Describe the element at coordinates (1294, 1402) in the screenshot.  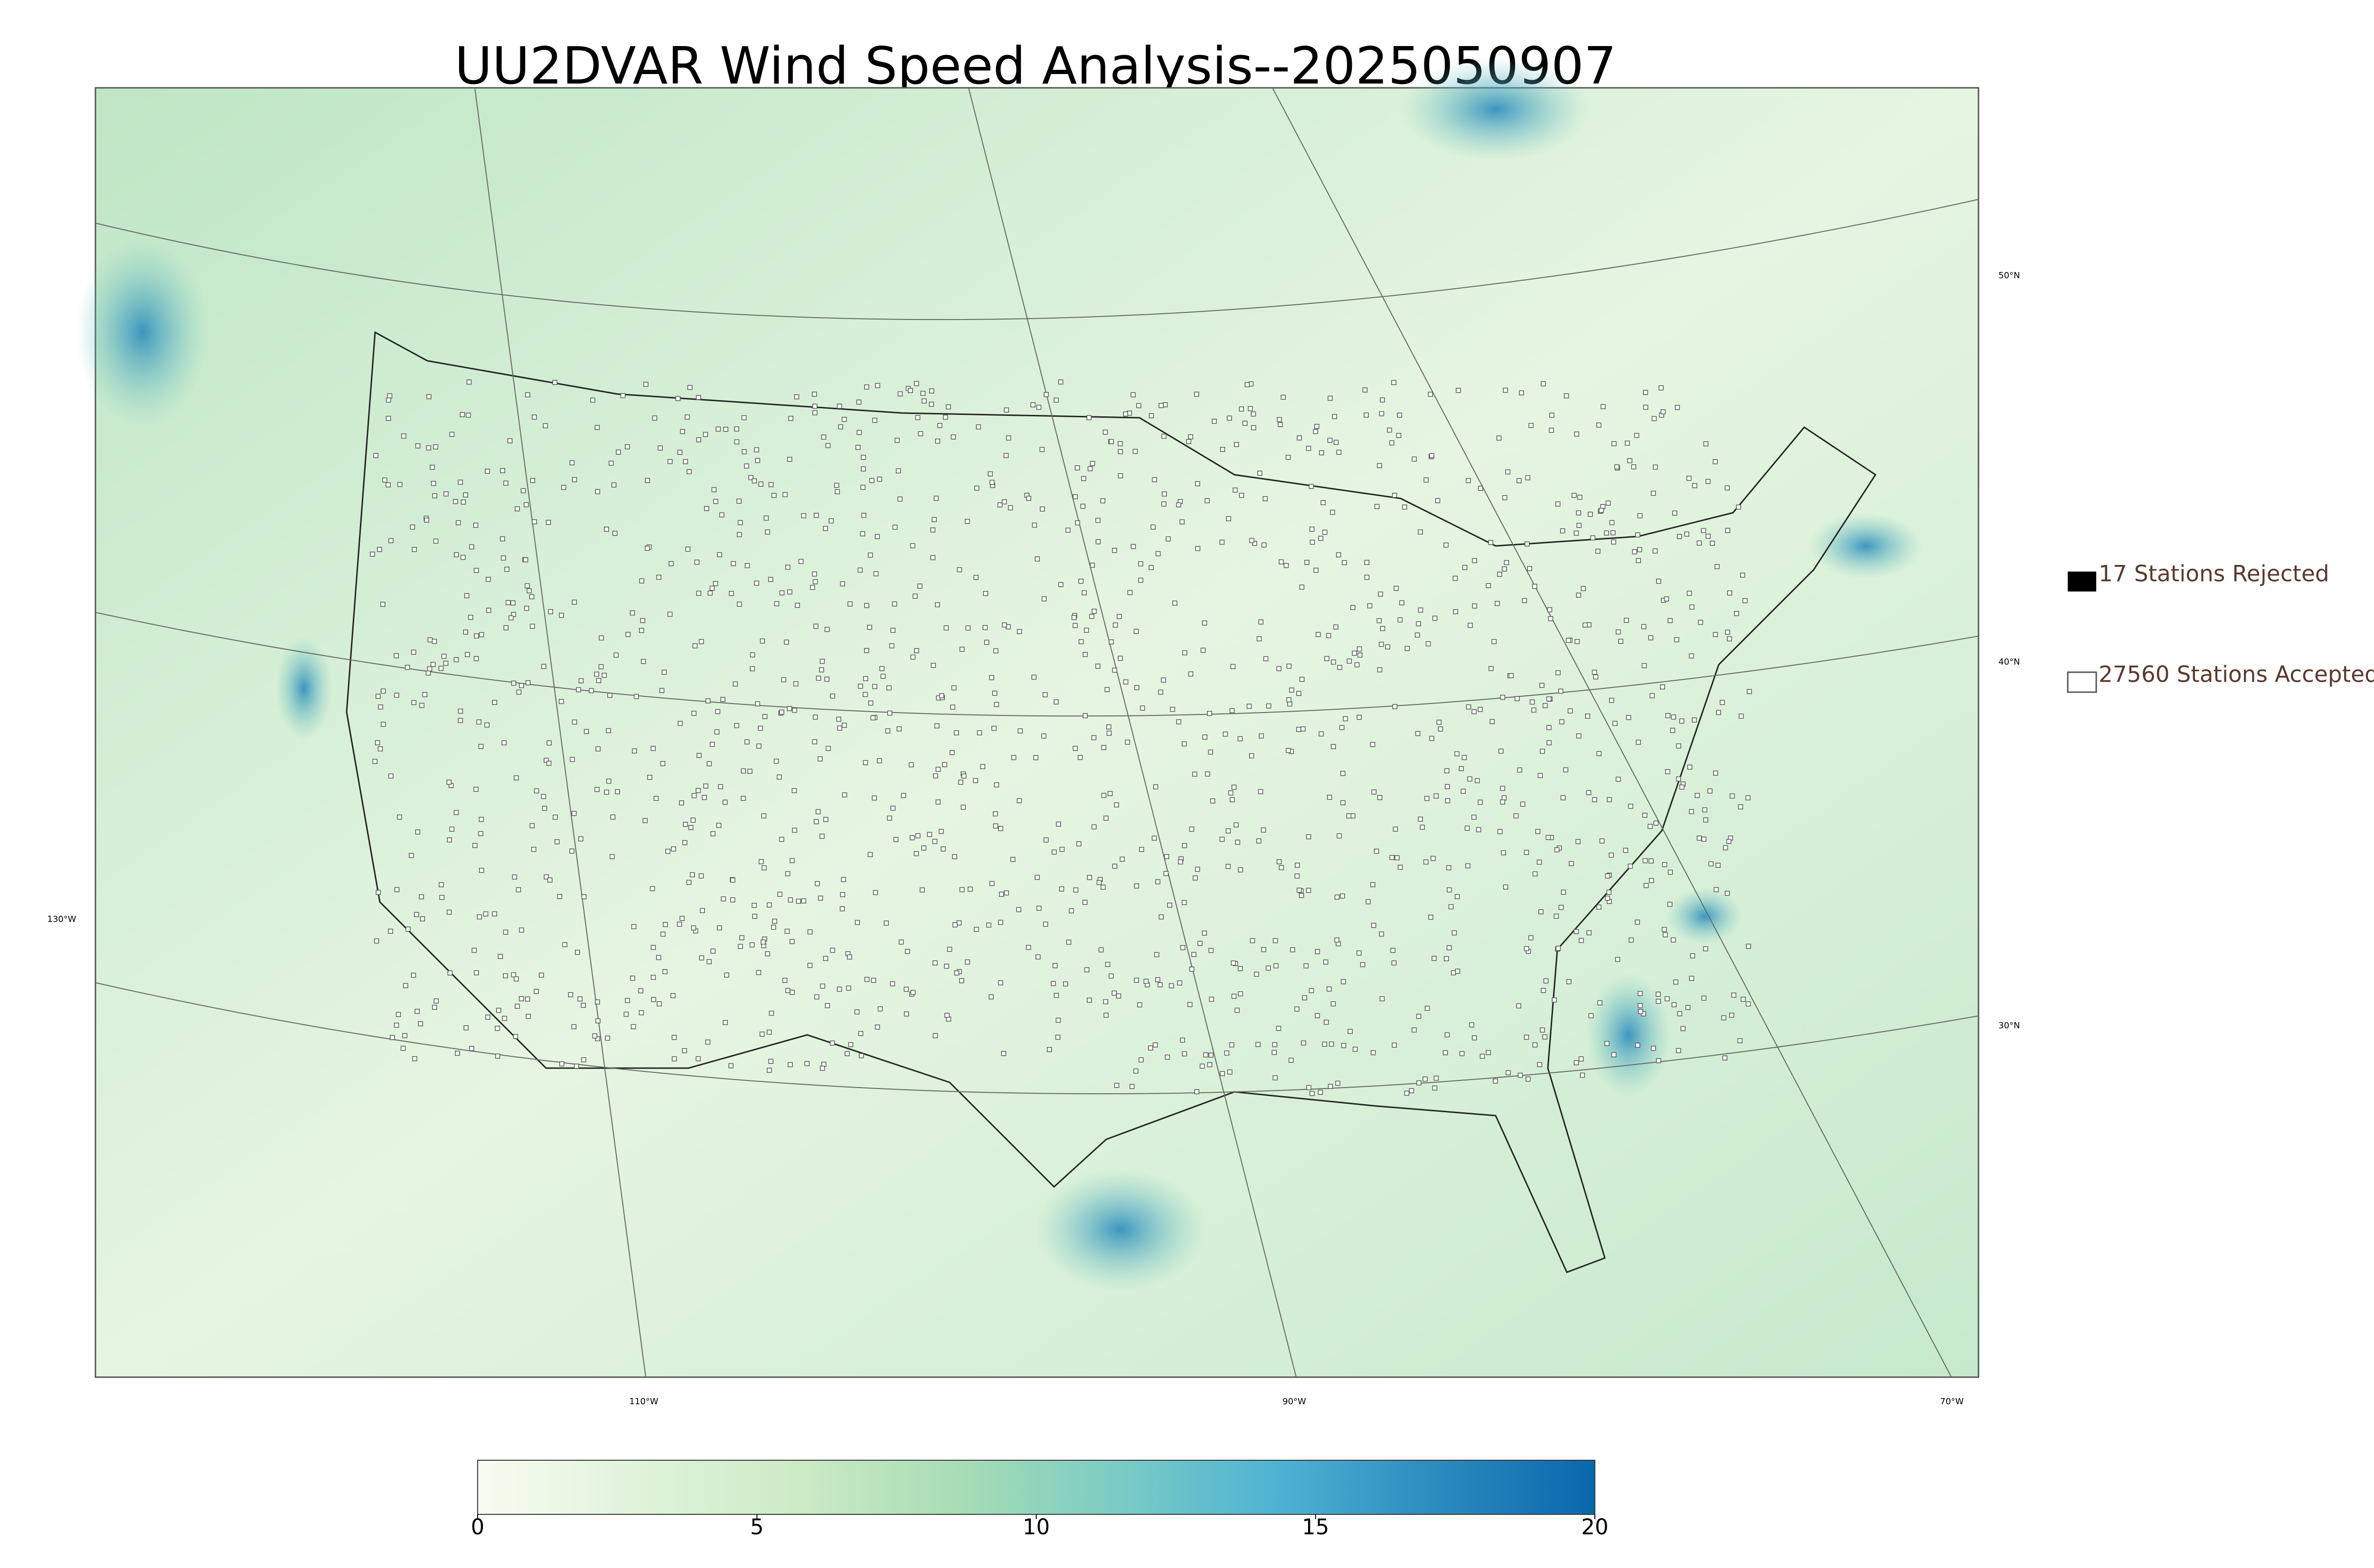
I see `longitude-label: 90°W` at that location.